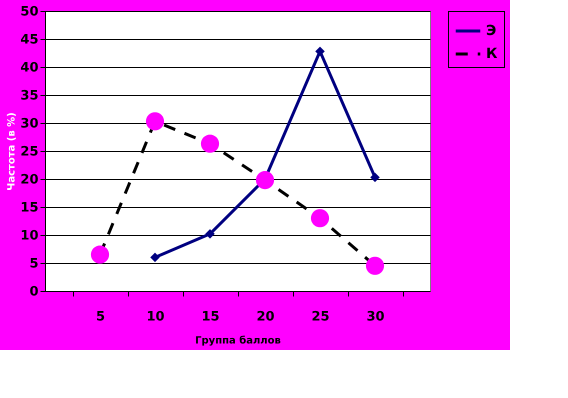  What do you see at coordinates (29, 40) in the screenshot?
I see `y-tick-label: 45` at bounding box center [29, 40].